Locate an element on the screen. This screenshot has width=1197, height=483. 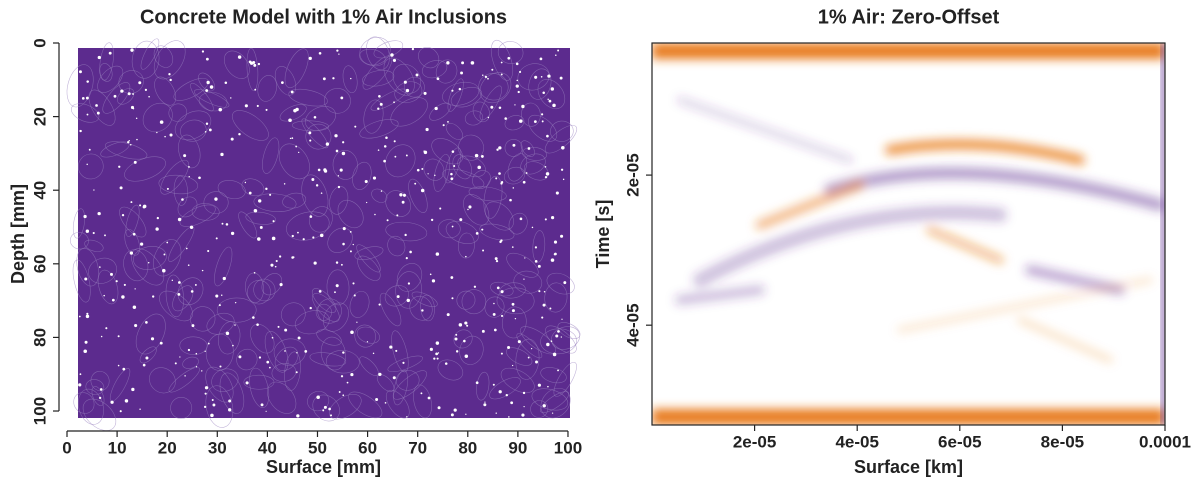
y-tick-label: 4e-05 is located at coordinates (632, 324).